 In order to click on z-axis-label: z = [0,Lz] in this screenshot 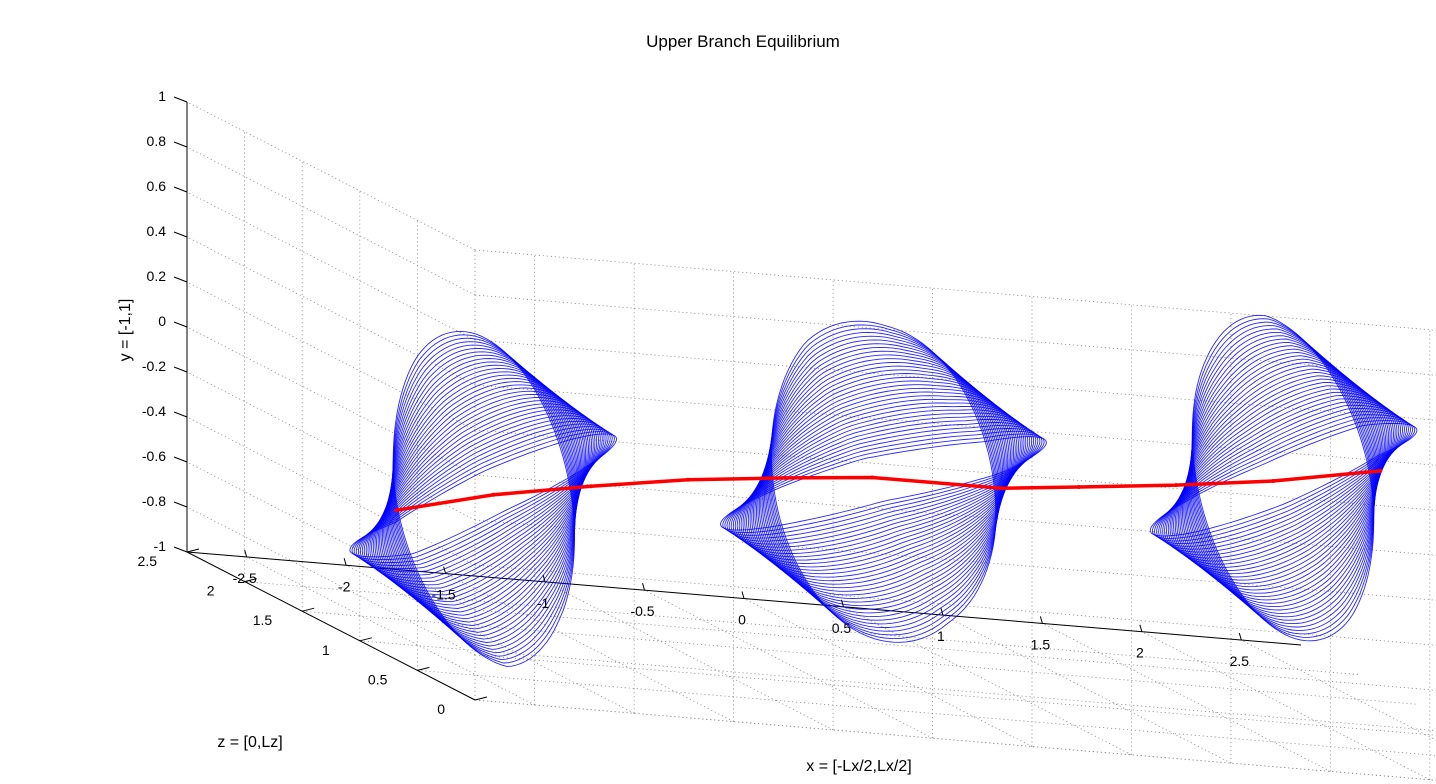, I will do `click(249, 742)`.